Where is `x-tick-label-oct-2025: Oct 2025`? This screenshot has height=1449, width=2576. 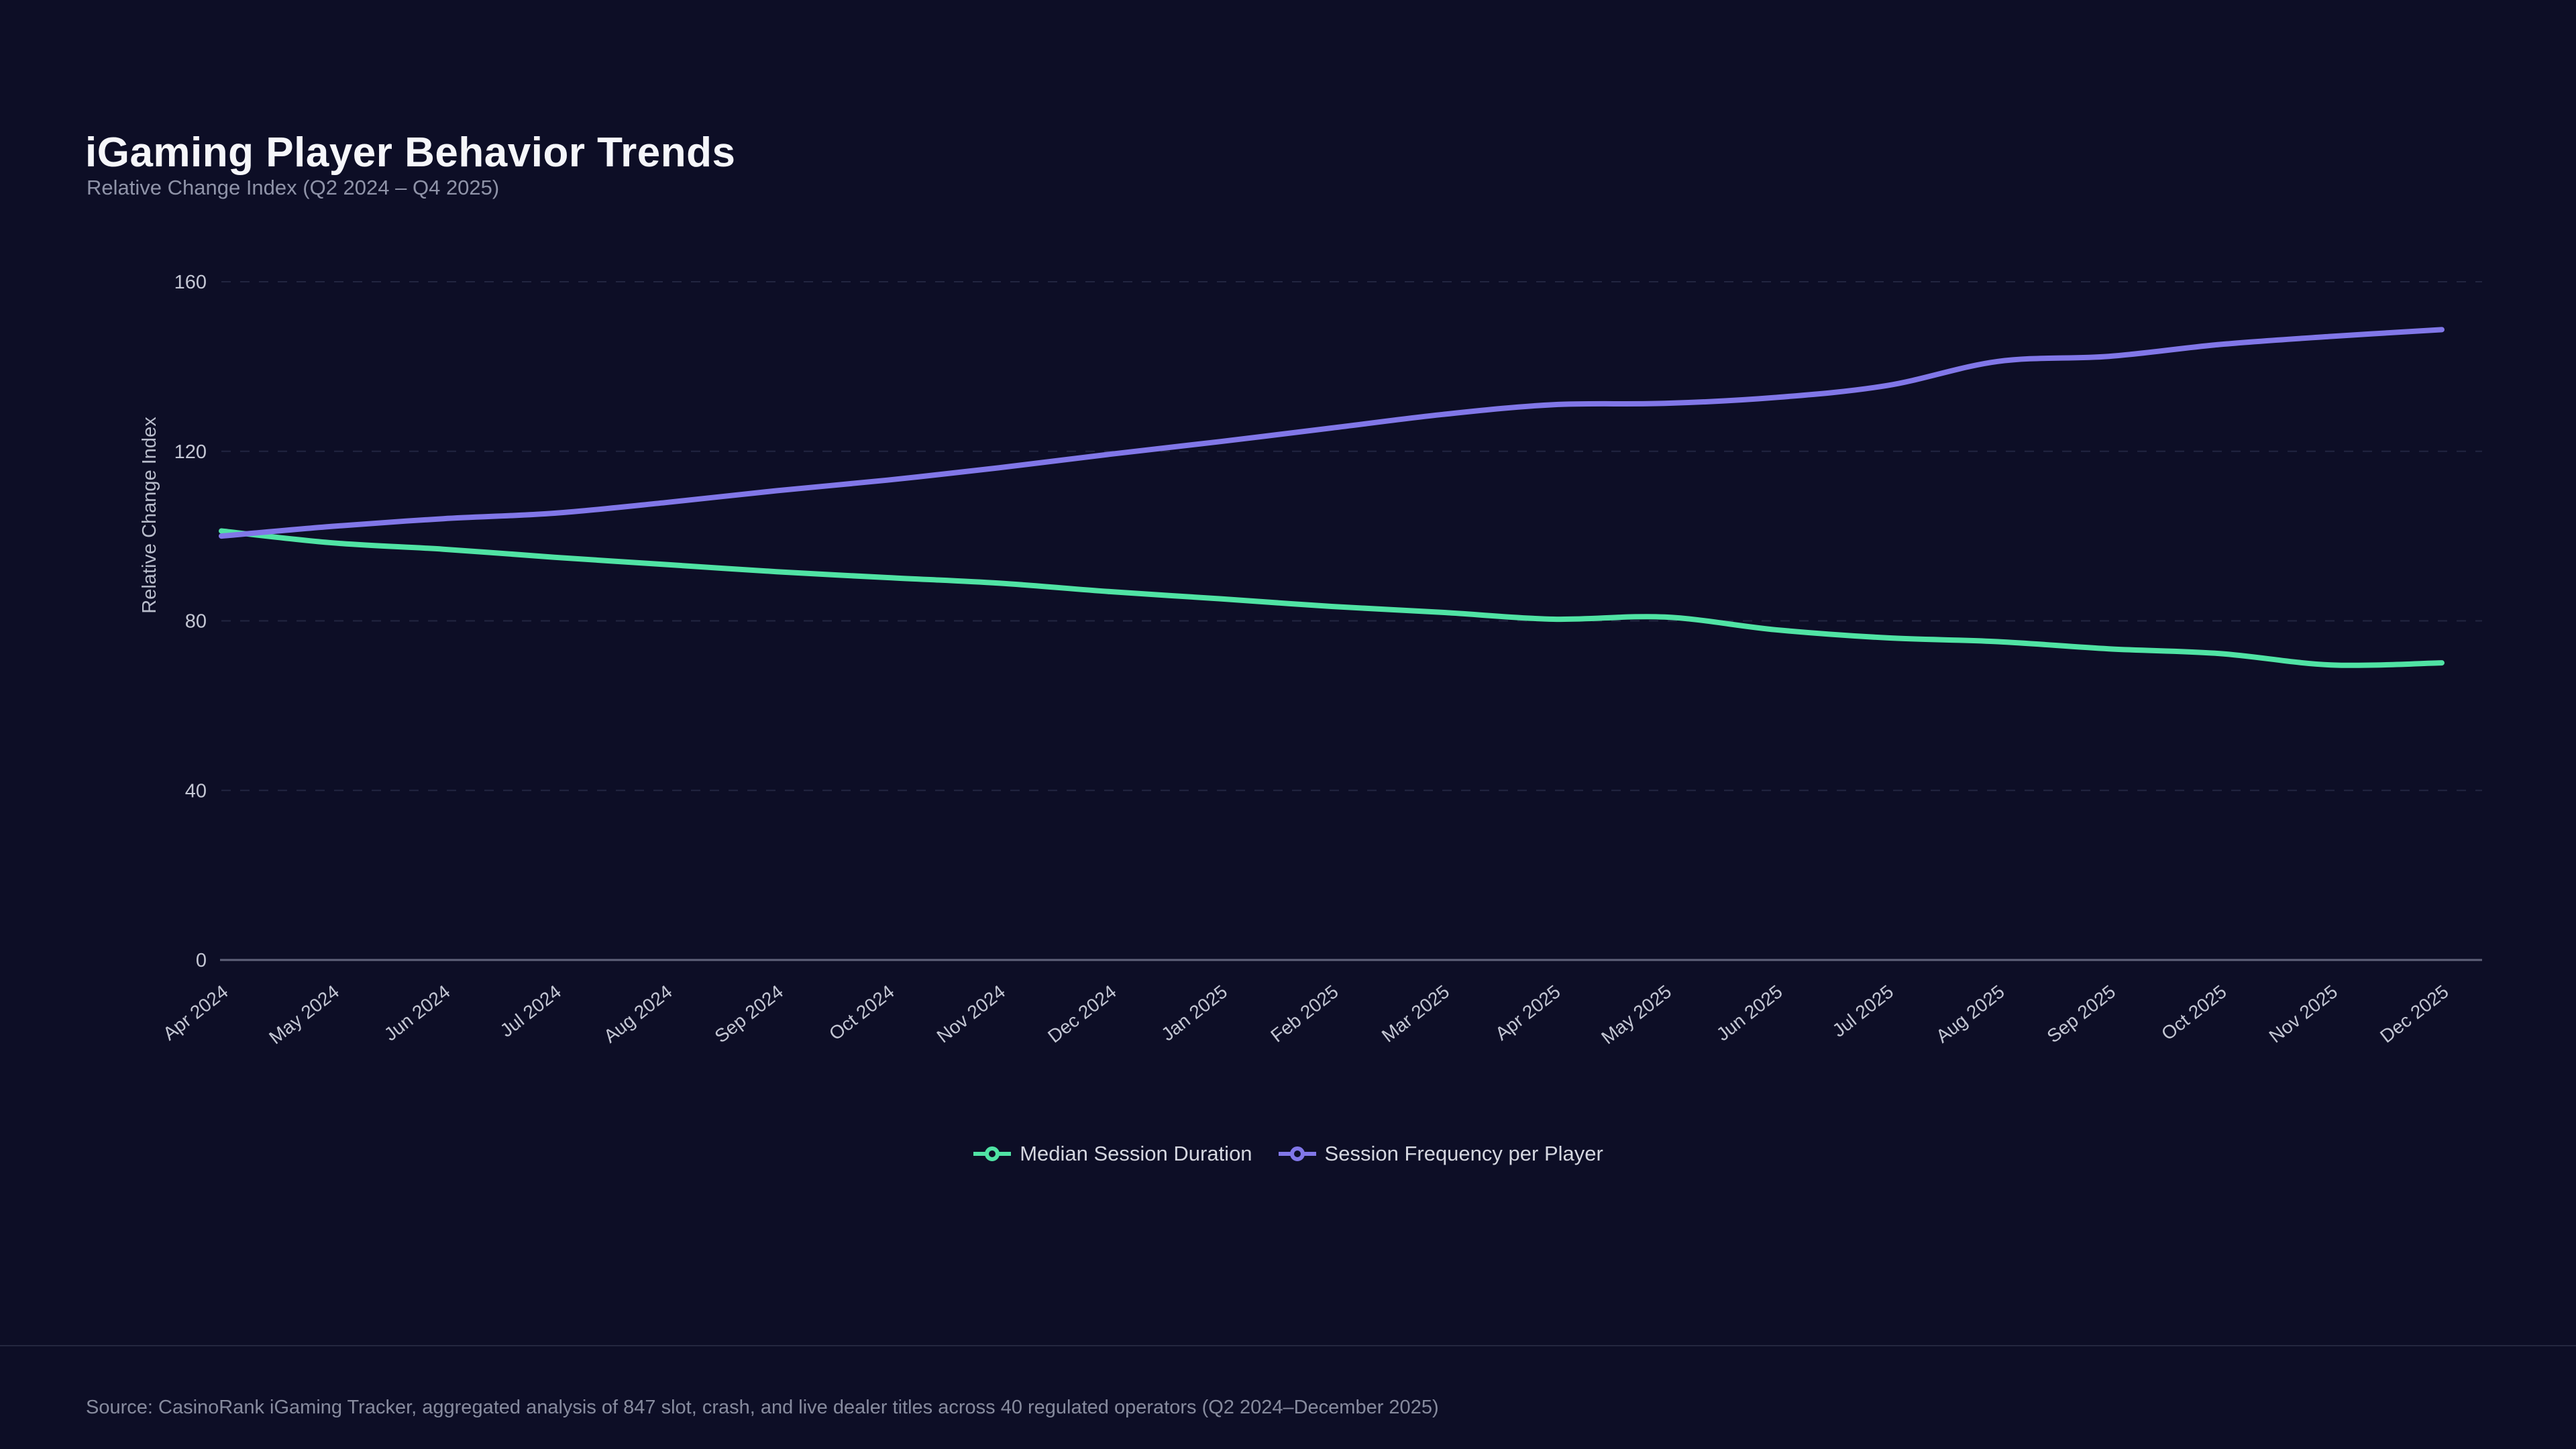
x-tick-label-oct-2025: Oct 2025 is located at coordinates (2194, 1012).